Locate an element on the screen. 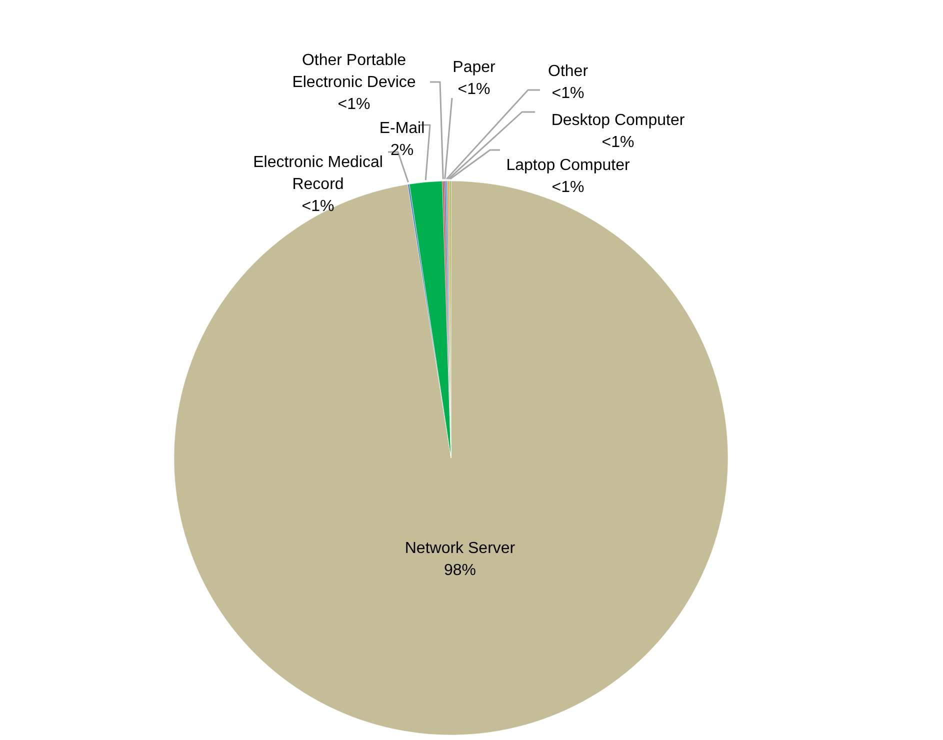 This screenshot has width=943, height=740. slice-label: Other Portable Electronic Device is located at coordinates (354, 71).